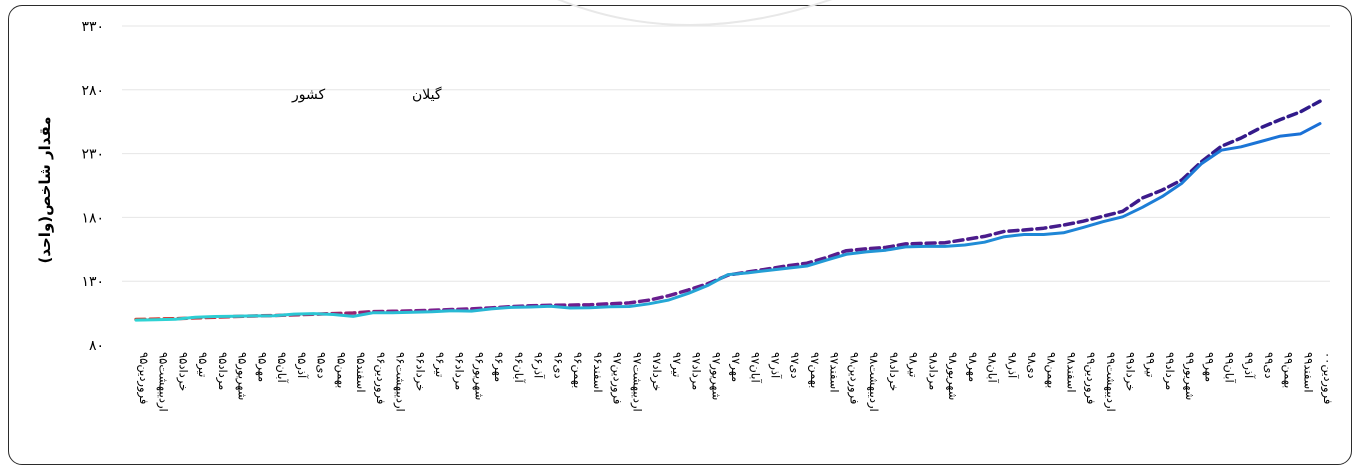 The image size is (1360, 473). I want to click on x-tick-label: آذر۹۶, so click(538, 365).